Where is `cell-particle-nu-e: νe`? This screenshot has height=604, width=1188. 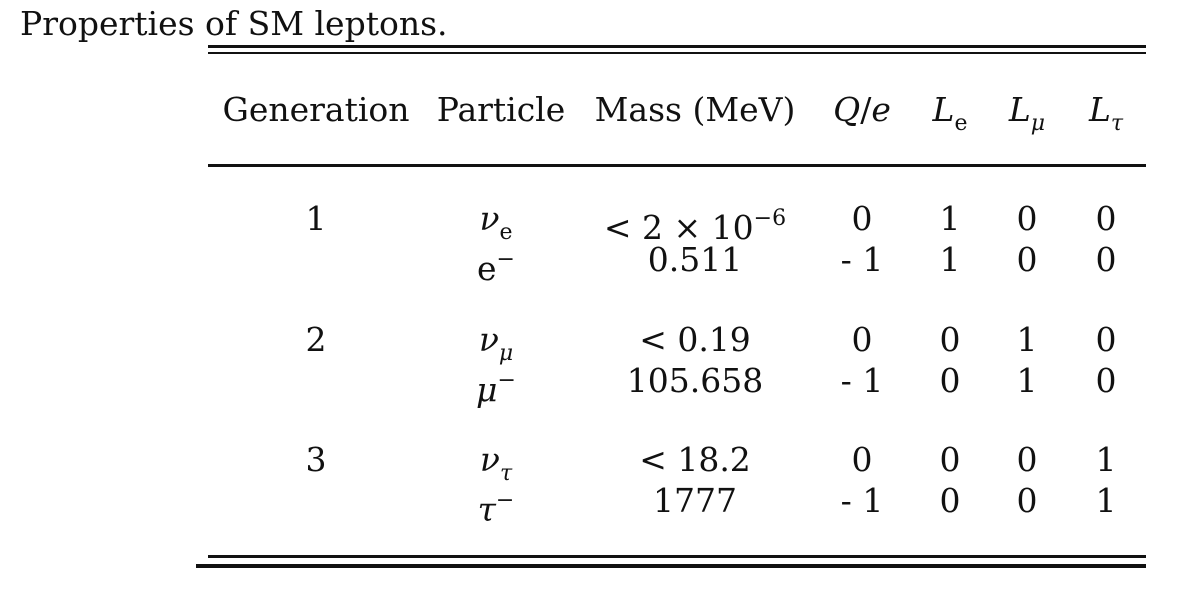
cell-particle-nu-e: νe is located at coordinates (496, 222).